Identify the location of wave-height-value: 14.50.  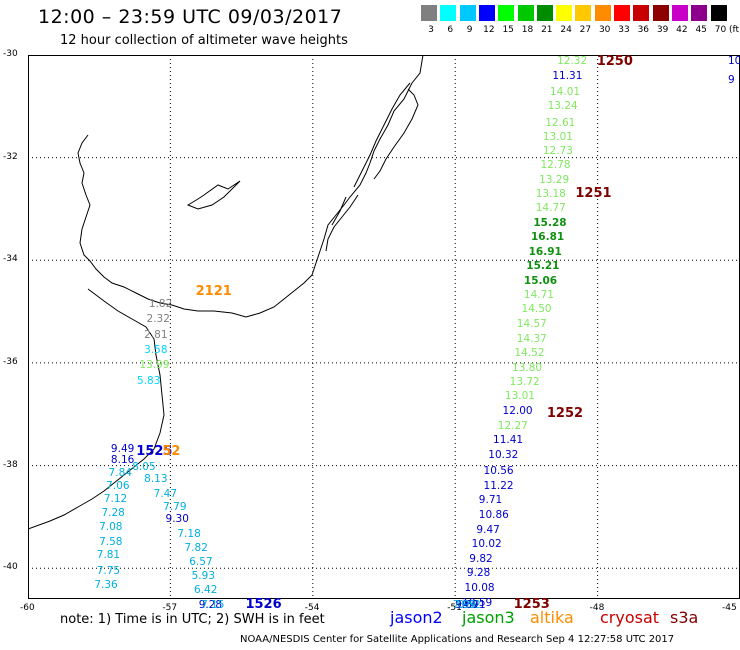
(536, 309).